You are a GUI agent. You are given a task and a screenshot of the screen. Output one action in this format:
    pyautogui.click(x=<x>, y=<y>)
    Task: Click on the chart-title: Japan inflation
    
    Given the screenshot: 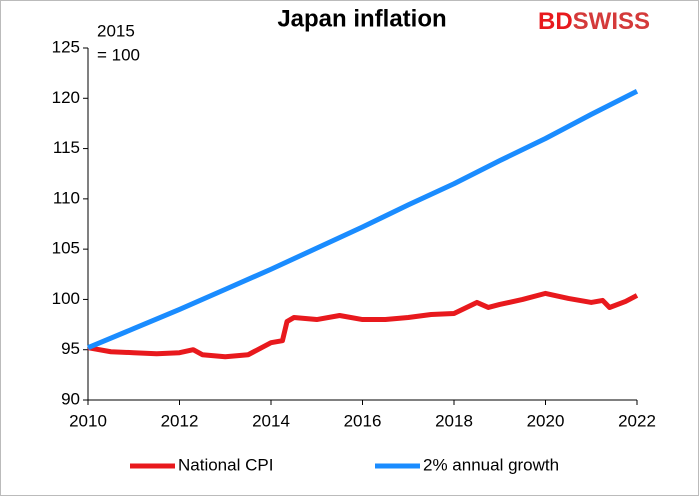 What is the action you would take?
    pyautogui.click(x=361, y=18)
    